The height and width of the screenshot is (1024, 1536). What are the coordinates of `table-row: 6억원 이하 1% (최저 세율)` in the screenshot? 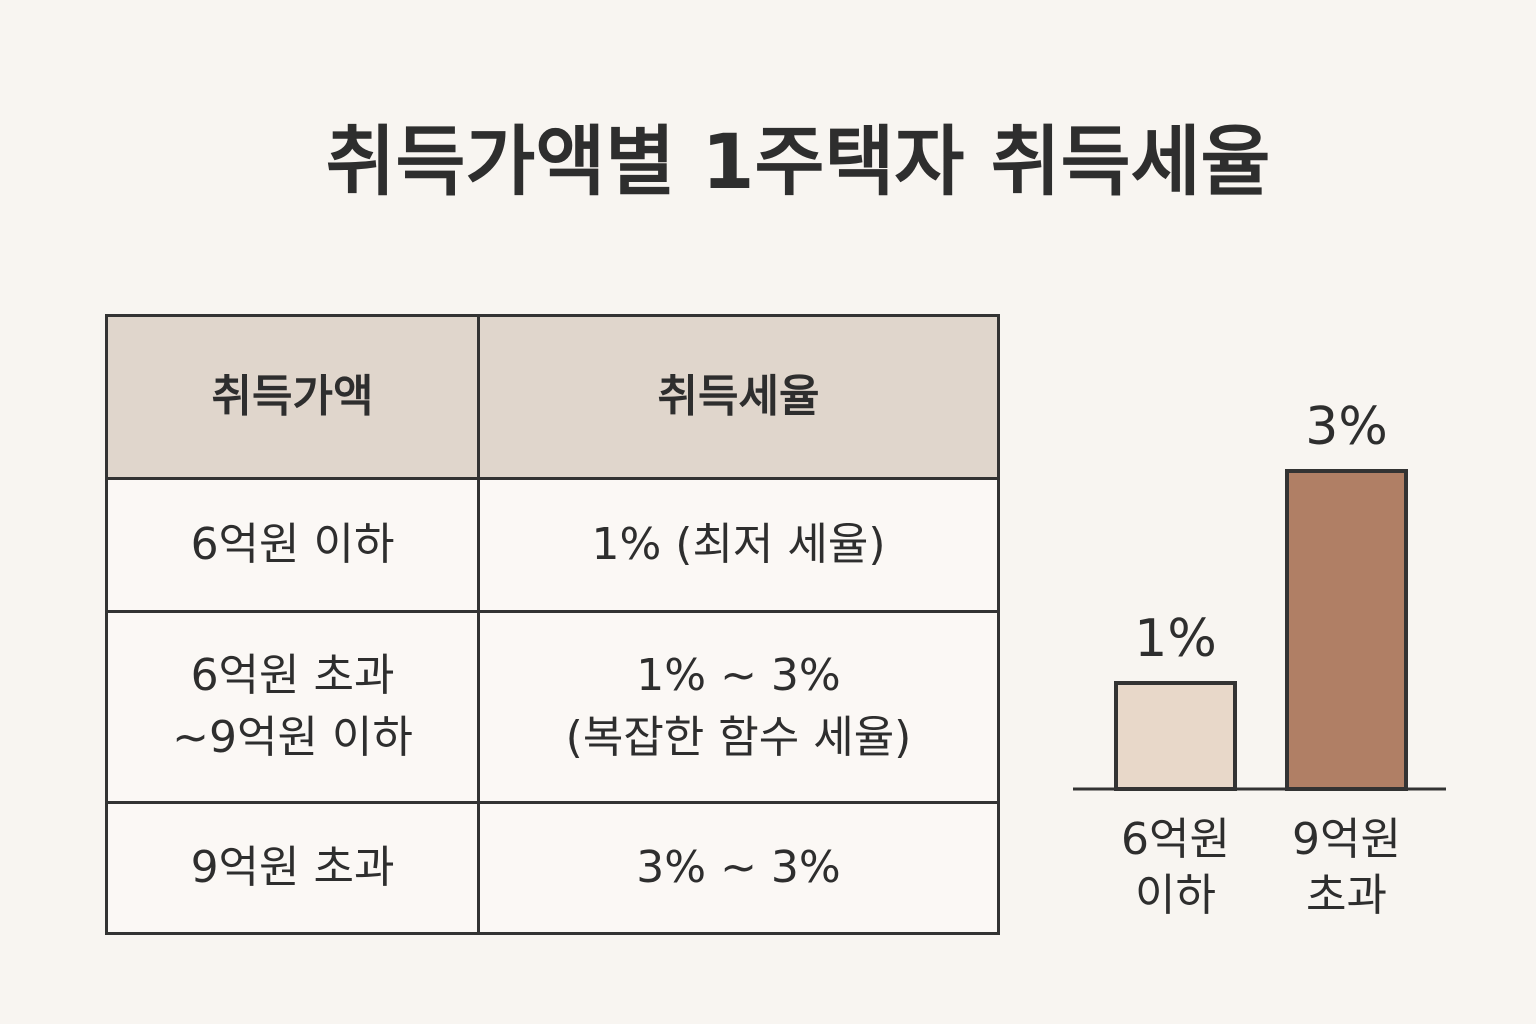 It's located at (552, 545).